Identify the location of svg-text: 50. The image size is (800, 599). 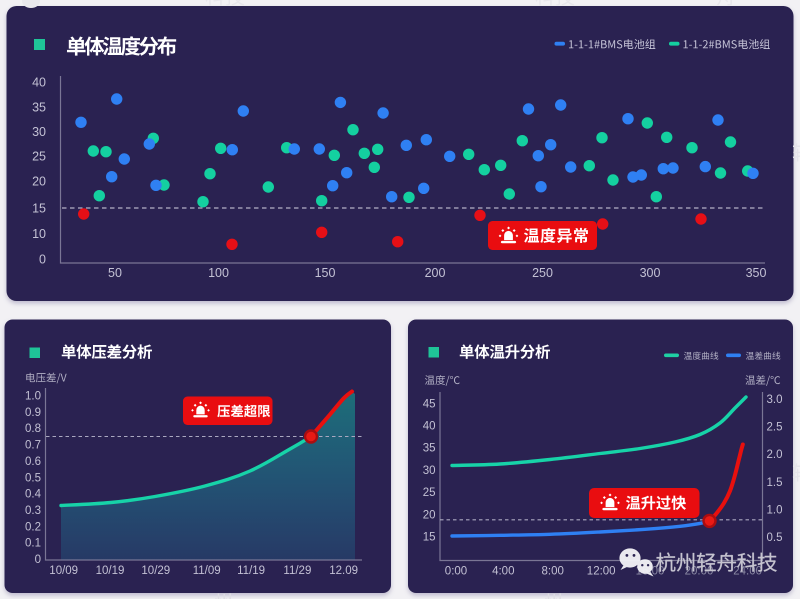
(115, 273).